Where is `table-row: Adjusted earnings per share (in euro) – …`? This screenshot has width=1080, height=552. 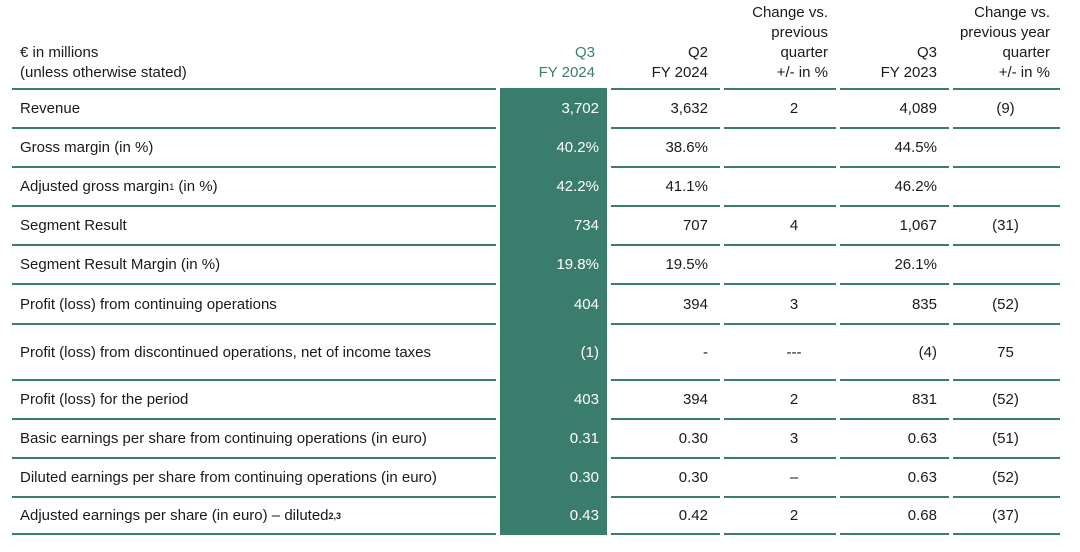
table-row: Adjusted earnings per share (in euro) – … is located at coordinates (536, 515).